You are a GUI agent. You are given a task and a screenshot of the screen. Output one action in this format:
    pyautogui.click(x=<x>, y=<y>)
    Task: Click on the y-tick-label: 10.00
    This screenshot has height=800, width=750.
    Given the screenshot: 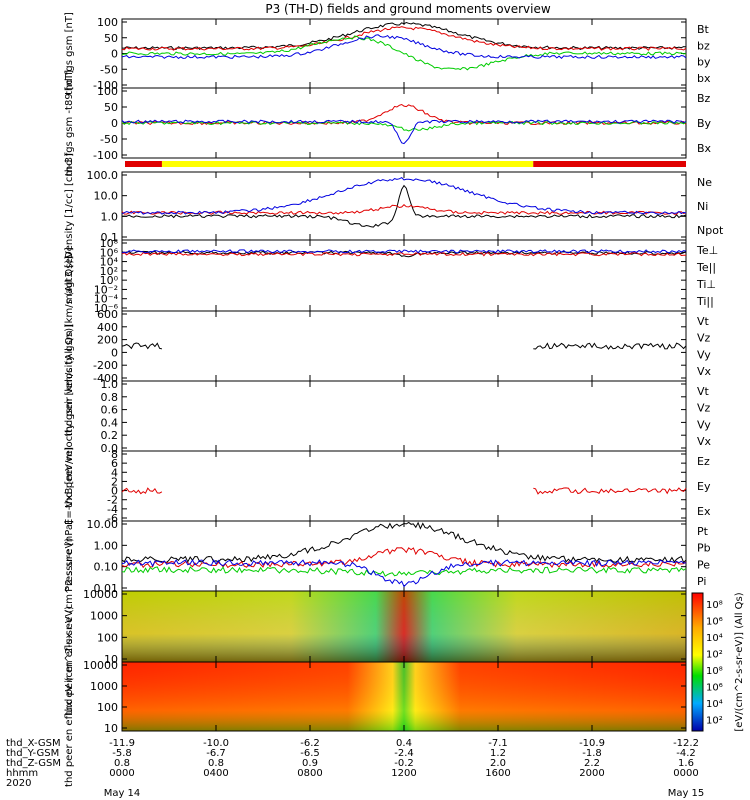 What is the action you would take?
    pyautogui.click(x=103, y=524)
    